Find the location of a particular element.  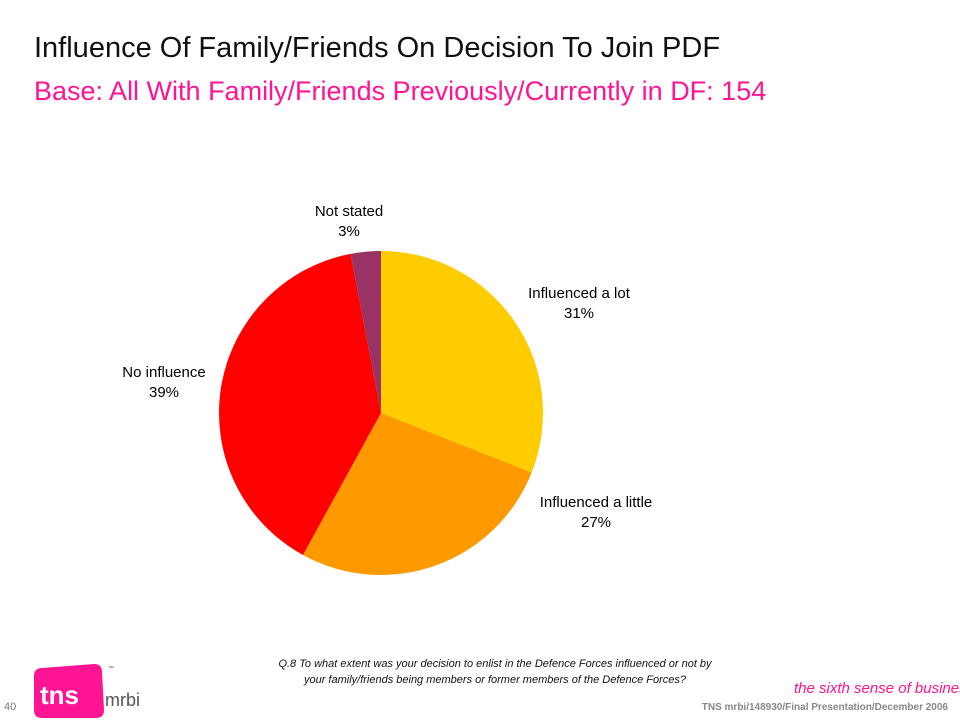

tagline: the sixth sense of business™ is located at coordinates (877, 688).